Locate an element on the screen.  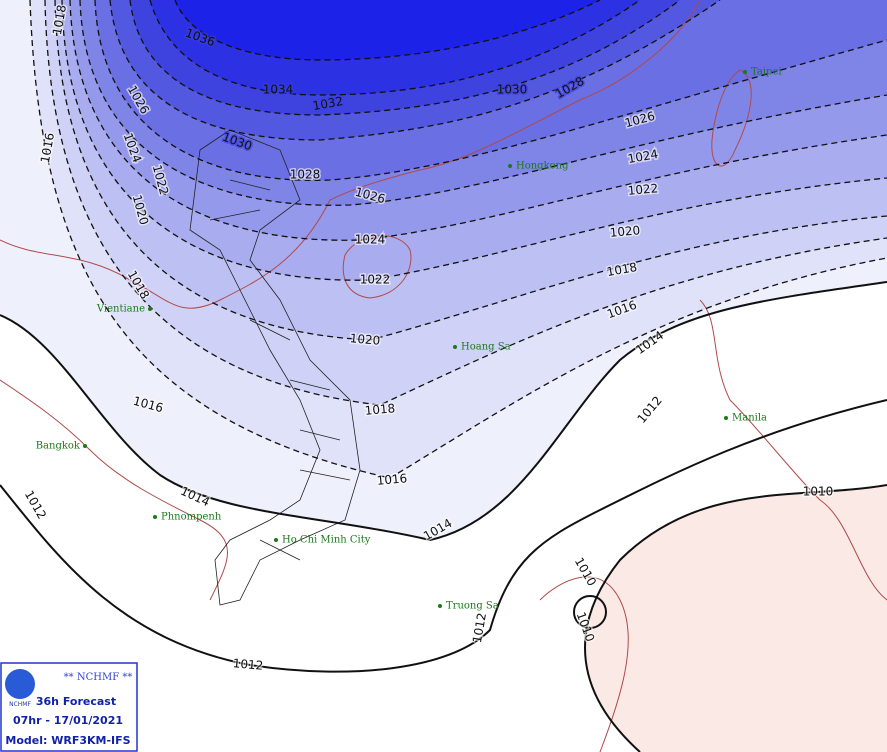
low-pressure-area is located at coordinates (736, 618).